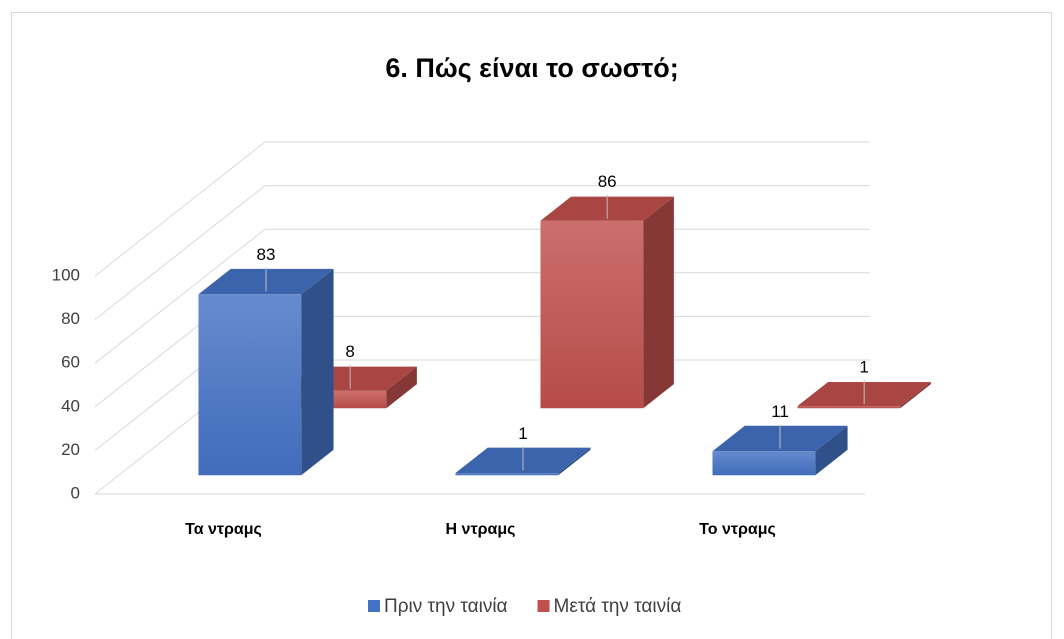  What do you see at coordinates (70, 405) in the screenshot?
I see `y-tick-label: 40` at bounding box center [70, 405].